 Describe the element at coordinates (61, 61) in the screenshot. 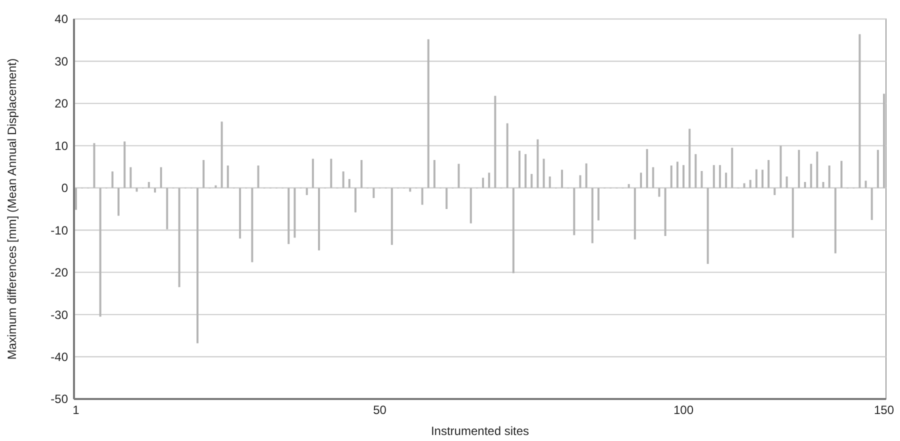

I see `y-tick-label: 30` at that location.